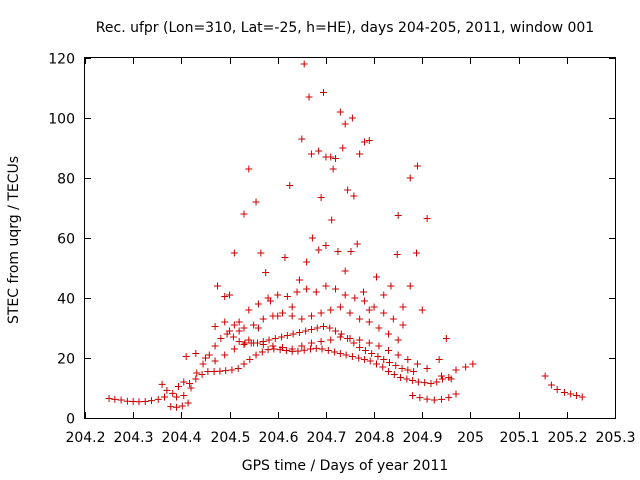 This screenshot has width=640, height=480. Describe the element at coordinates (615, 438) in the screenshot. I see `x-tick-label: 205.3` at that location.